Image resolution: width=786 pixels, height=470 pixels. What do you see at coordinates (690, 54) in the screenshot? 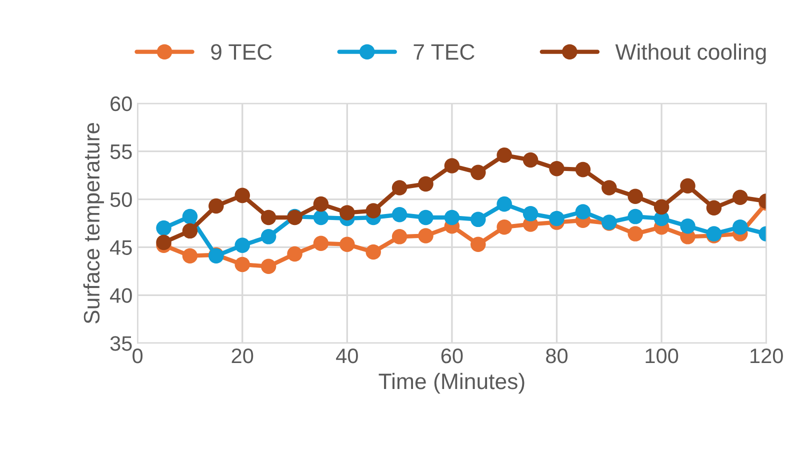
I see `legend-label: Without cooling` at bounding box center [690, 54].